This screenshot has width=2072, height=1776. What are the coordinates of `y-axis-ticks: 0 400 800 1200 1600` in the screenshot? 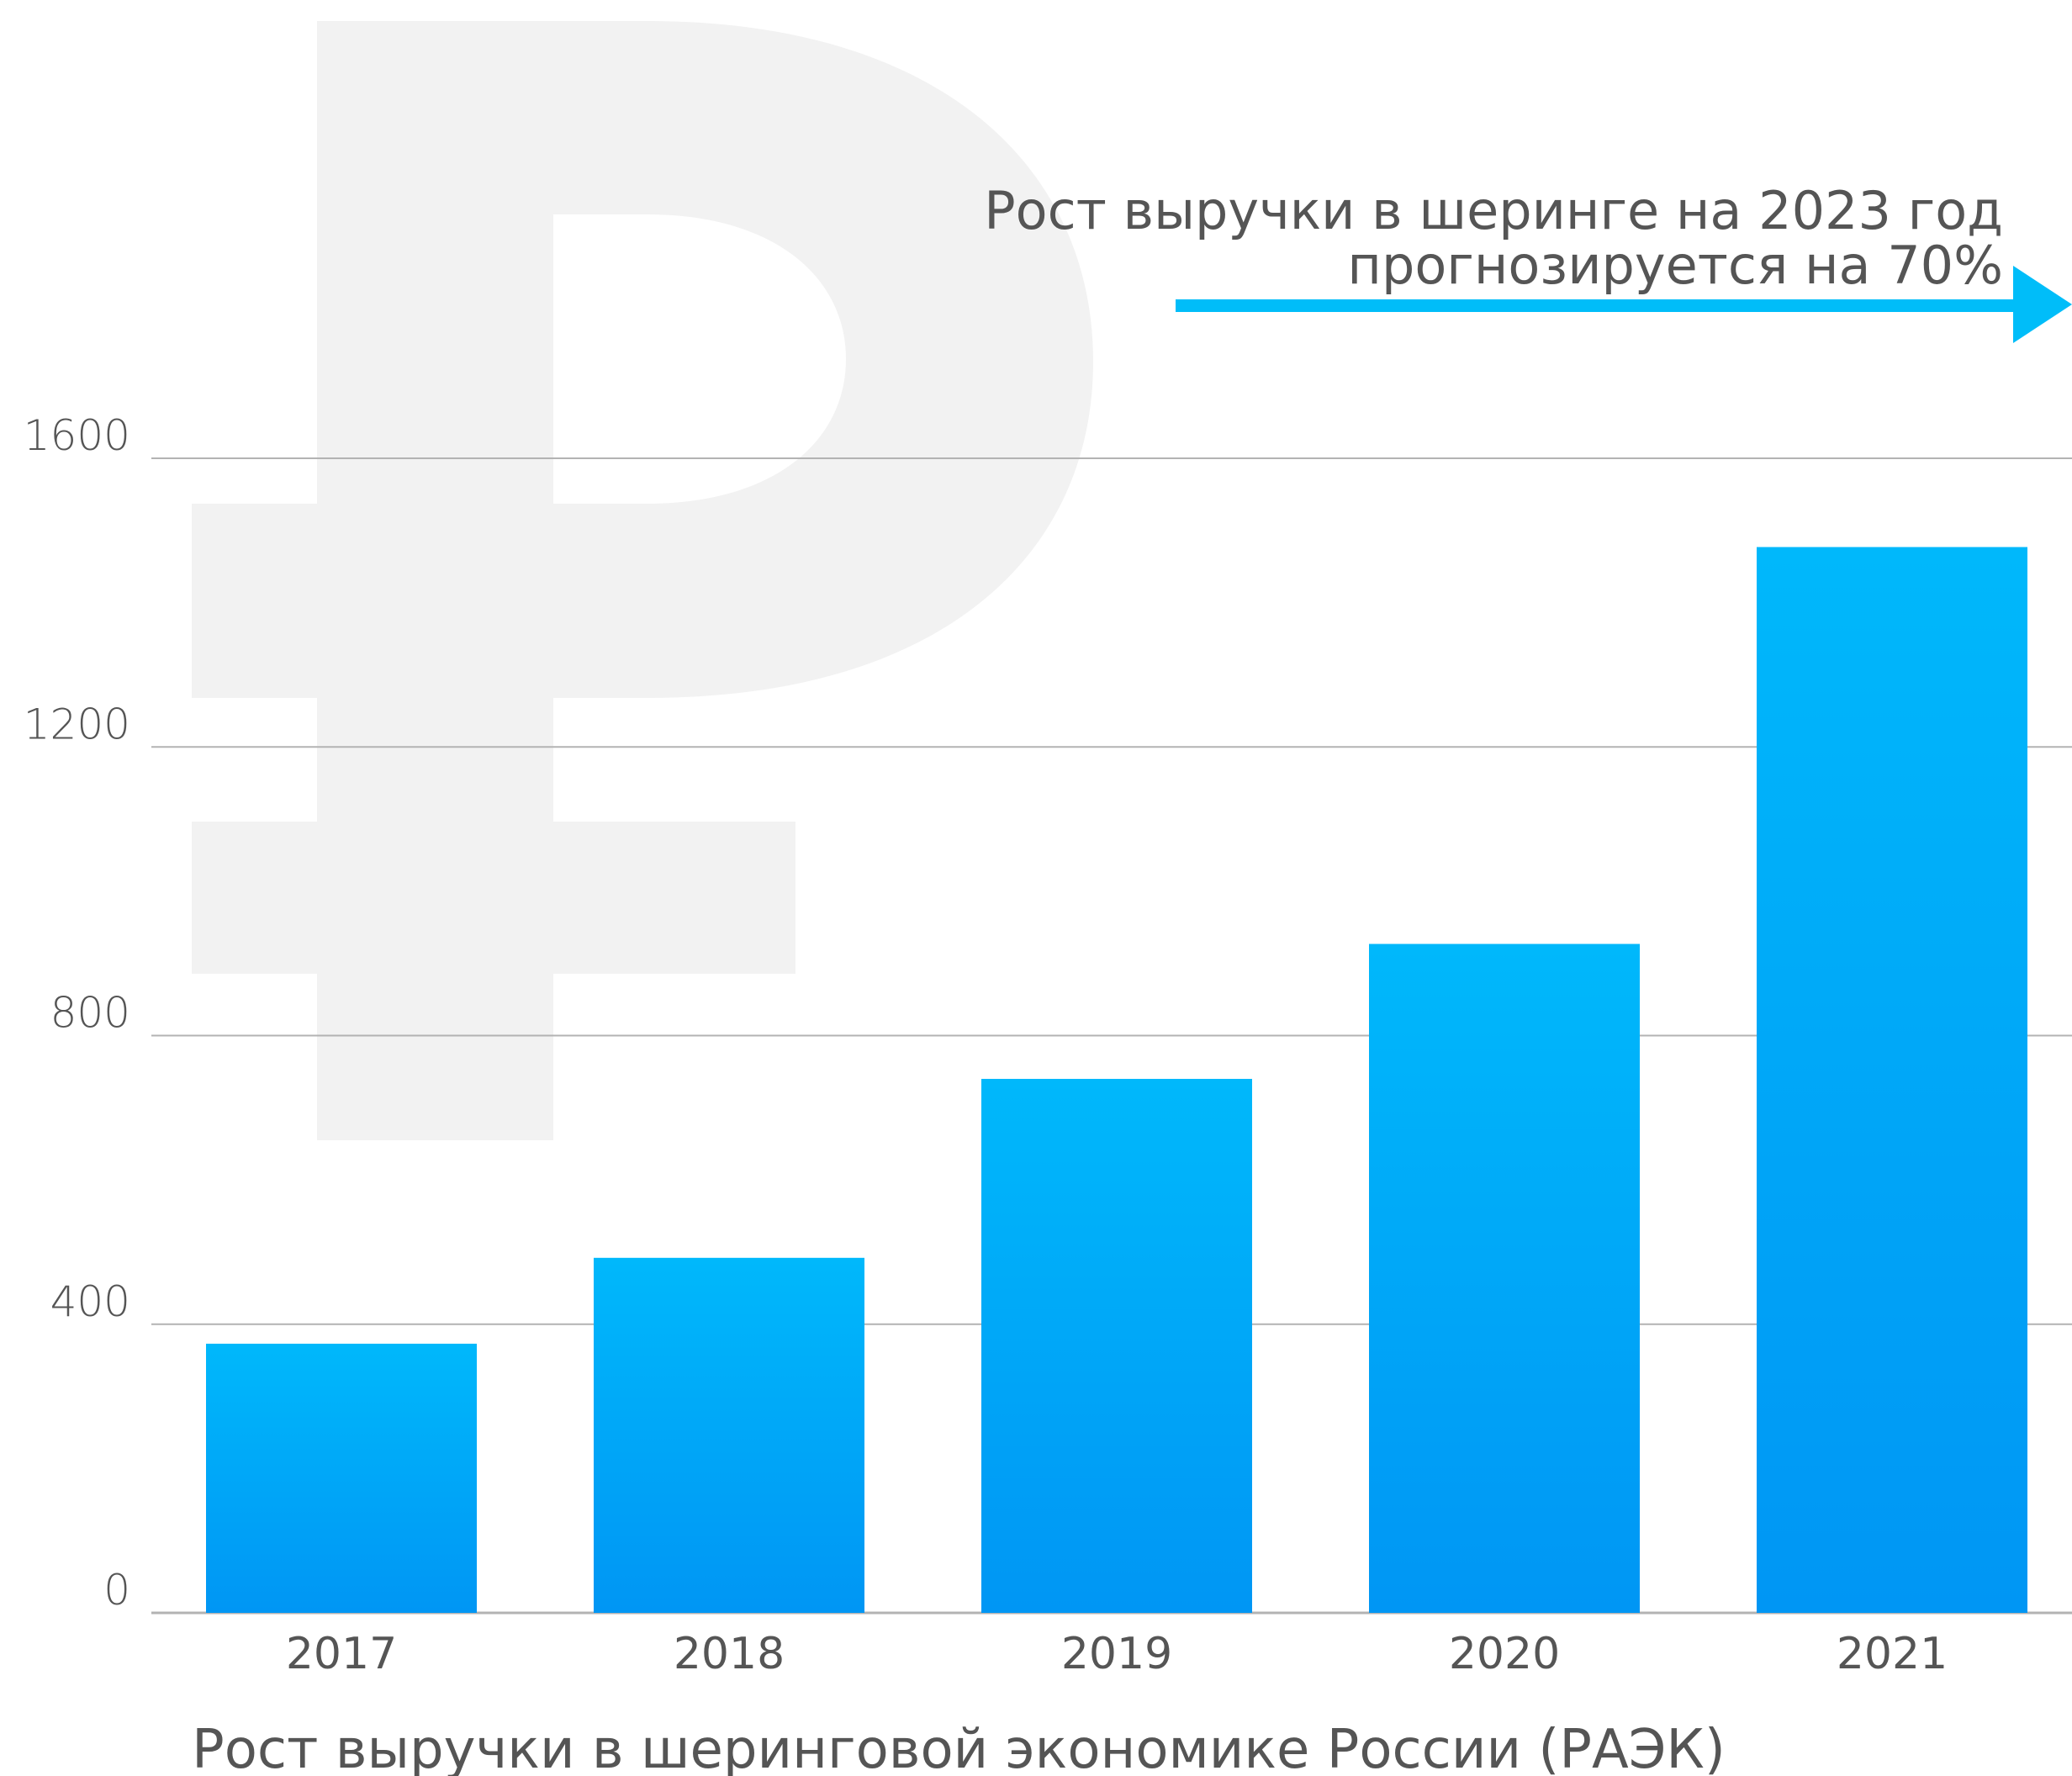 It's located at (77, 1013).